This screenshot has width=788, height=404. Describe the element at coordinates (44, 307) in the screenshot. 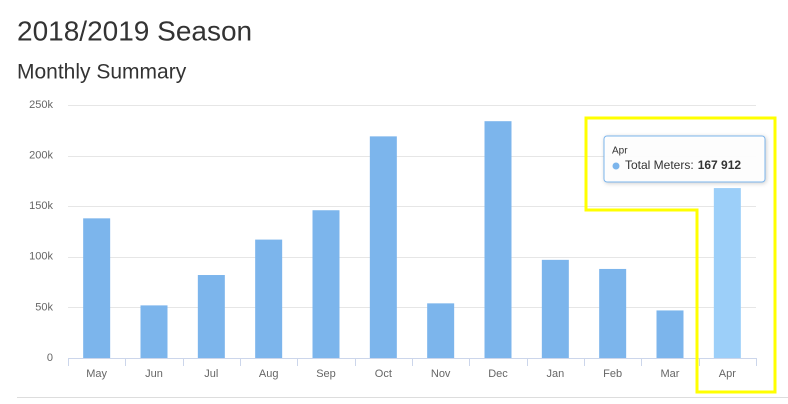

I see `y-tick-label: 50k` at that location.